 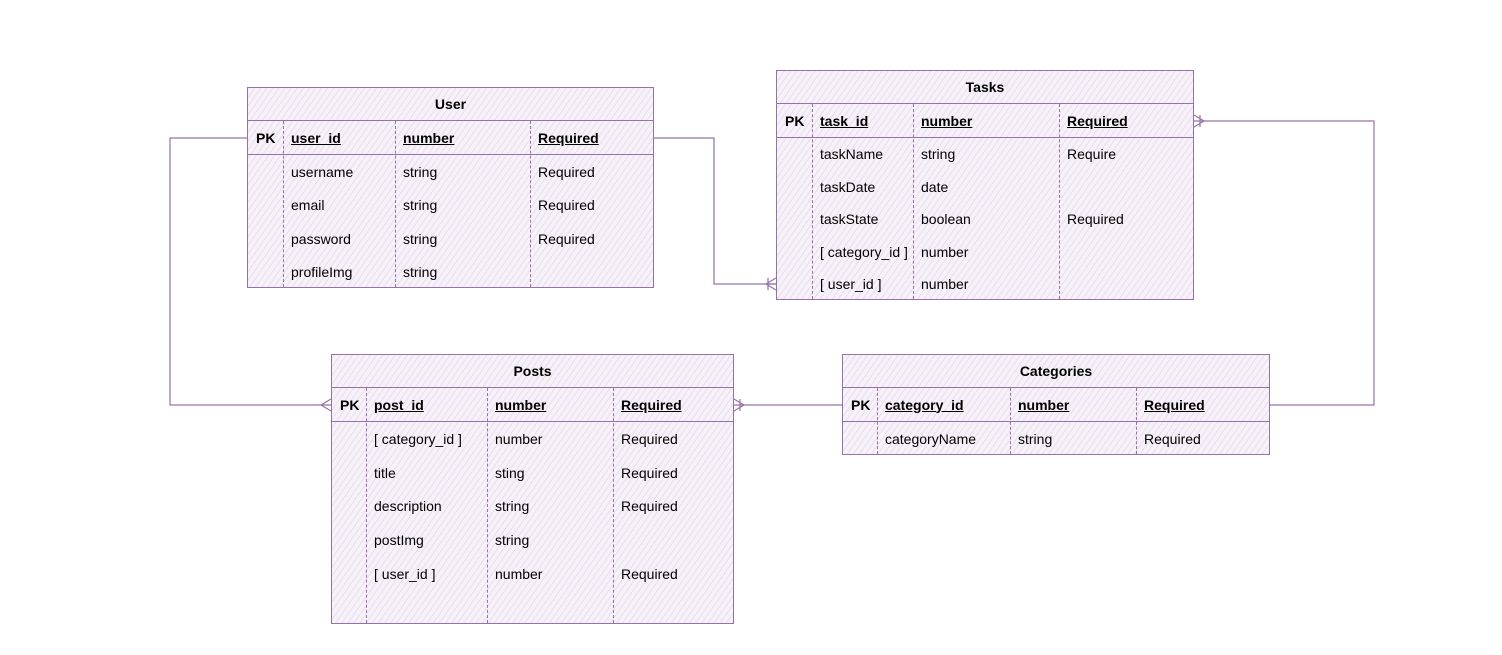 I want to click on field-name: taskDate, so click(x=848, y=186).